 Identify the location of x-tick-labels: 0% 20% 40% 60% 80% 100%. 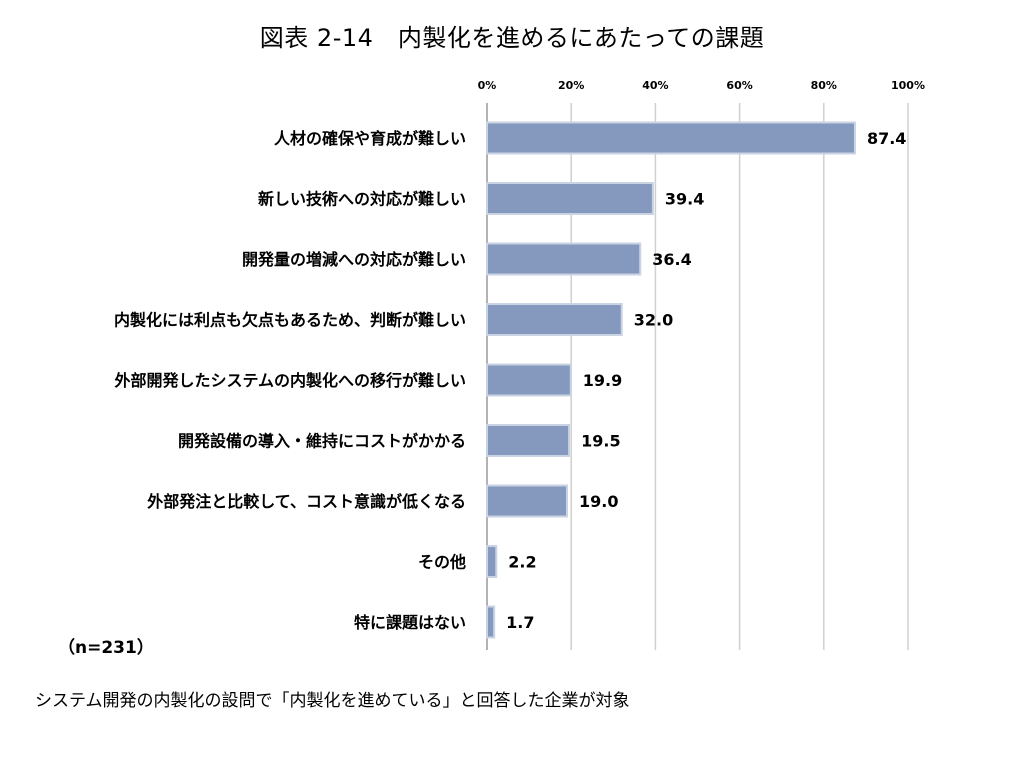
(701, 85).